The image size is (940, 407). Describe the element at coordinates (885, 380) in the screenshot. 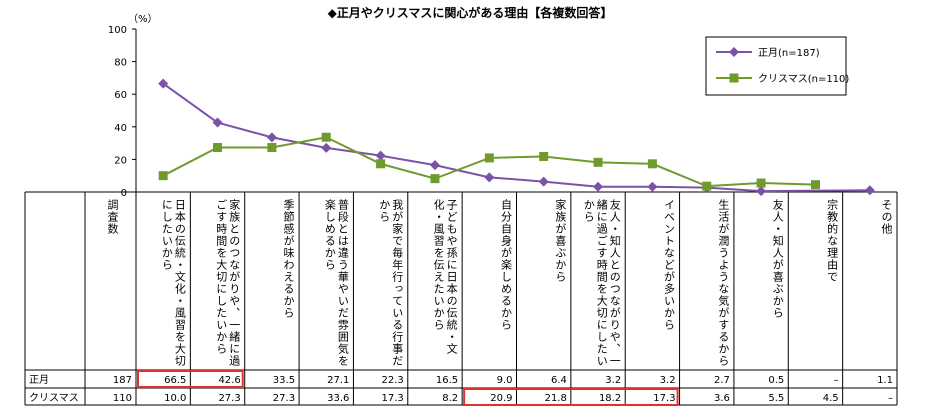

I see `table-cell-value: 1.1` at that location.